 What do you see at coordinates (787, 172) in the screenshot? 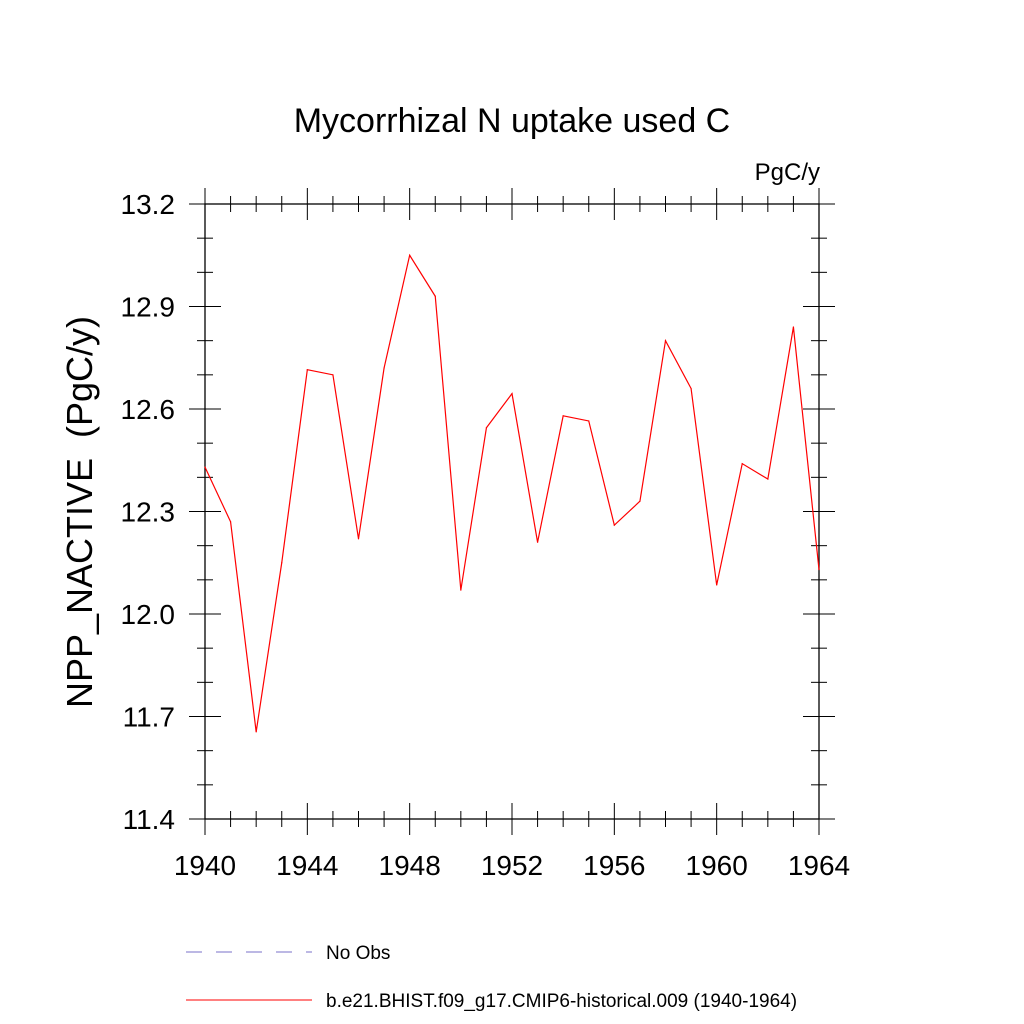
I see `units-label: PgC/y` at bounding box center [787, 172].